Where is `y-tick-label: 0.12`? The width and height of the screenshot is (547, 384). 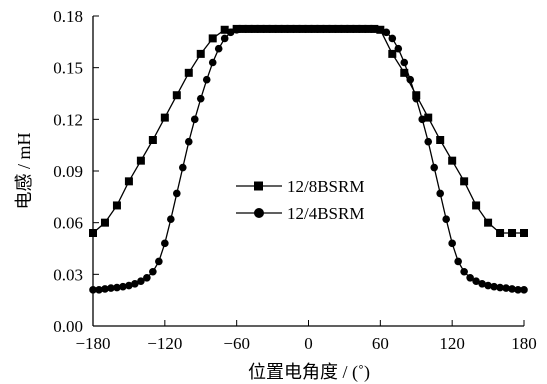
y-tick-label: 0.12 is located at coordinates (68, 119).